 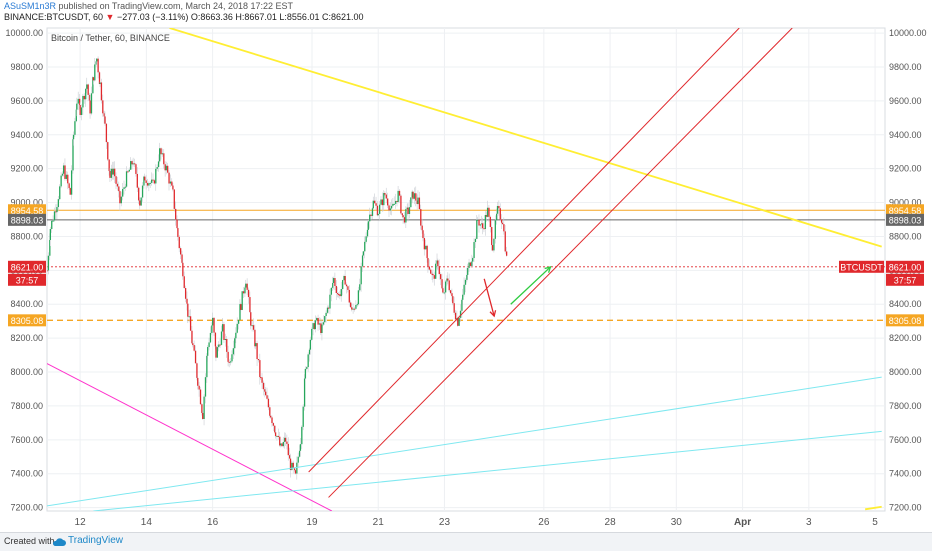 I want to click on y-tick-label-right: 9800.00, so click(x=905, y=67).